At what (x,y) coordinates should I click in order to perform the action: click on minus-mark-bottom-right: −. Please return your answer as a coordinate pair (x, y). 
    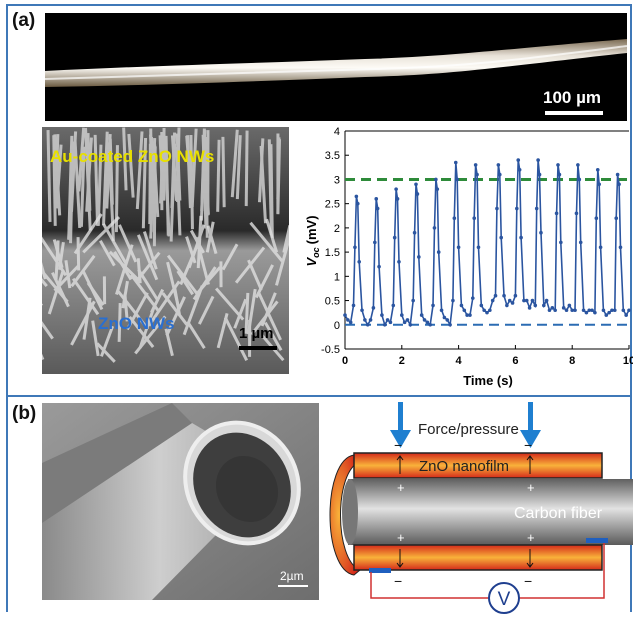
    Looking at the image, I should click on (528, 581).